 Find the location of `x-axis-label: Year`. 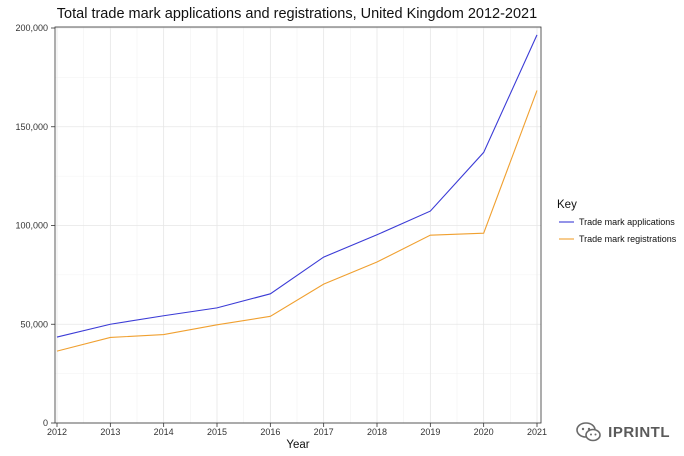

x-axis-label: Year is located at coordinates (297, 445).